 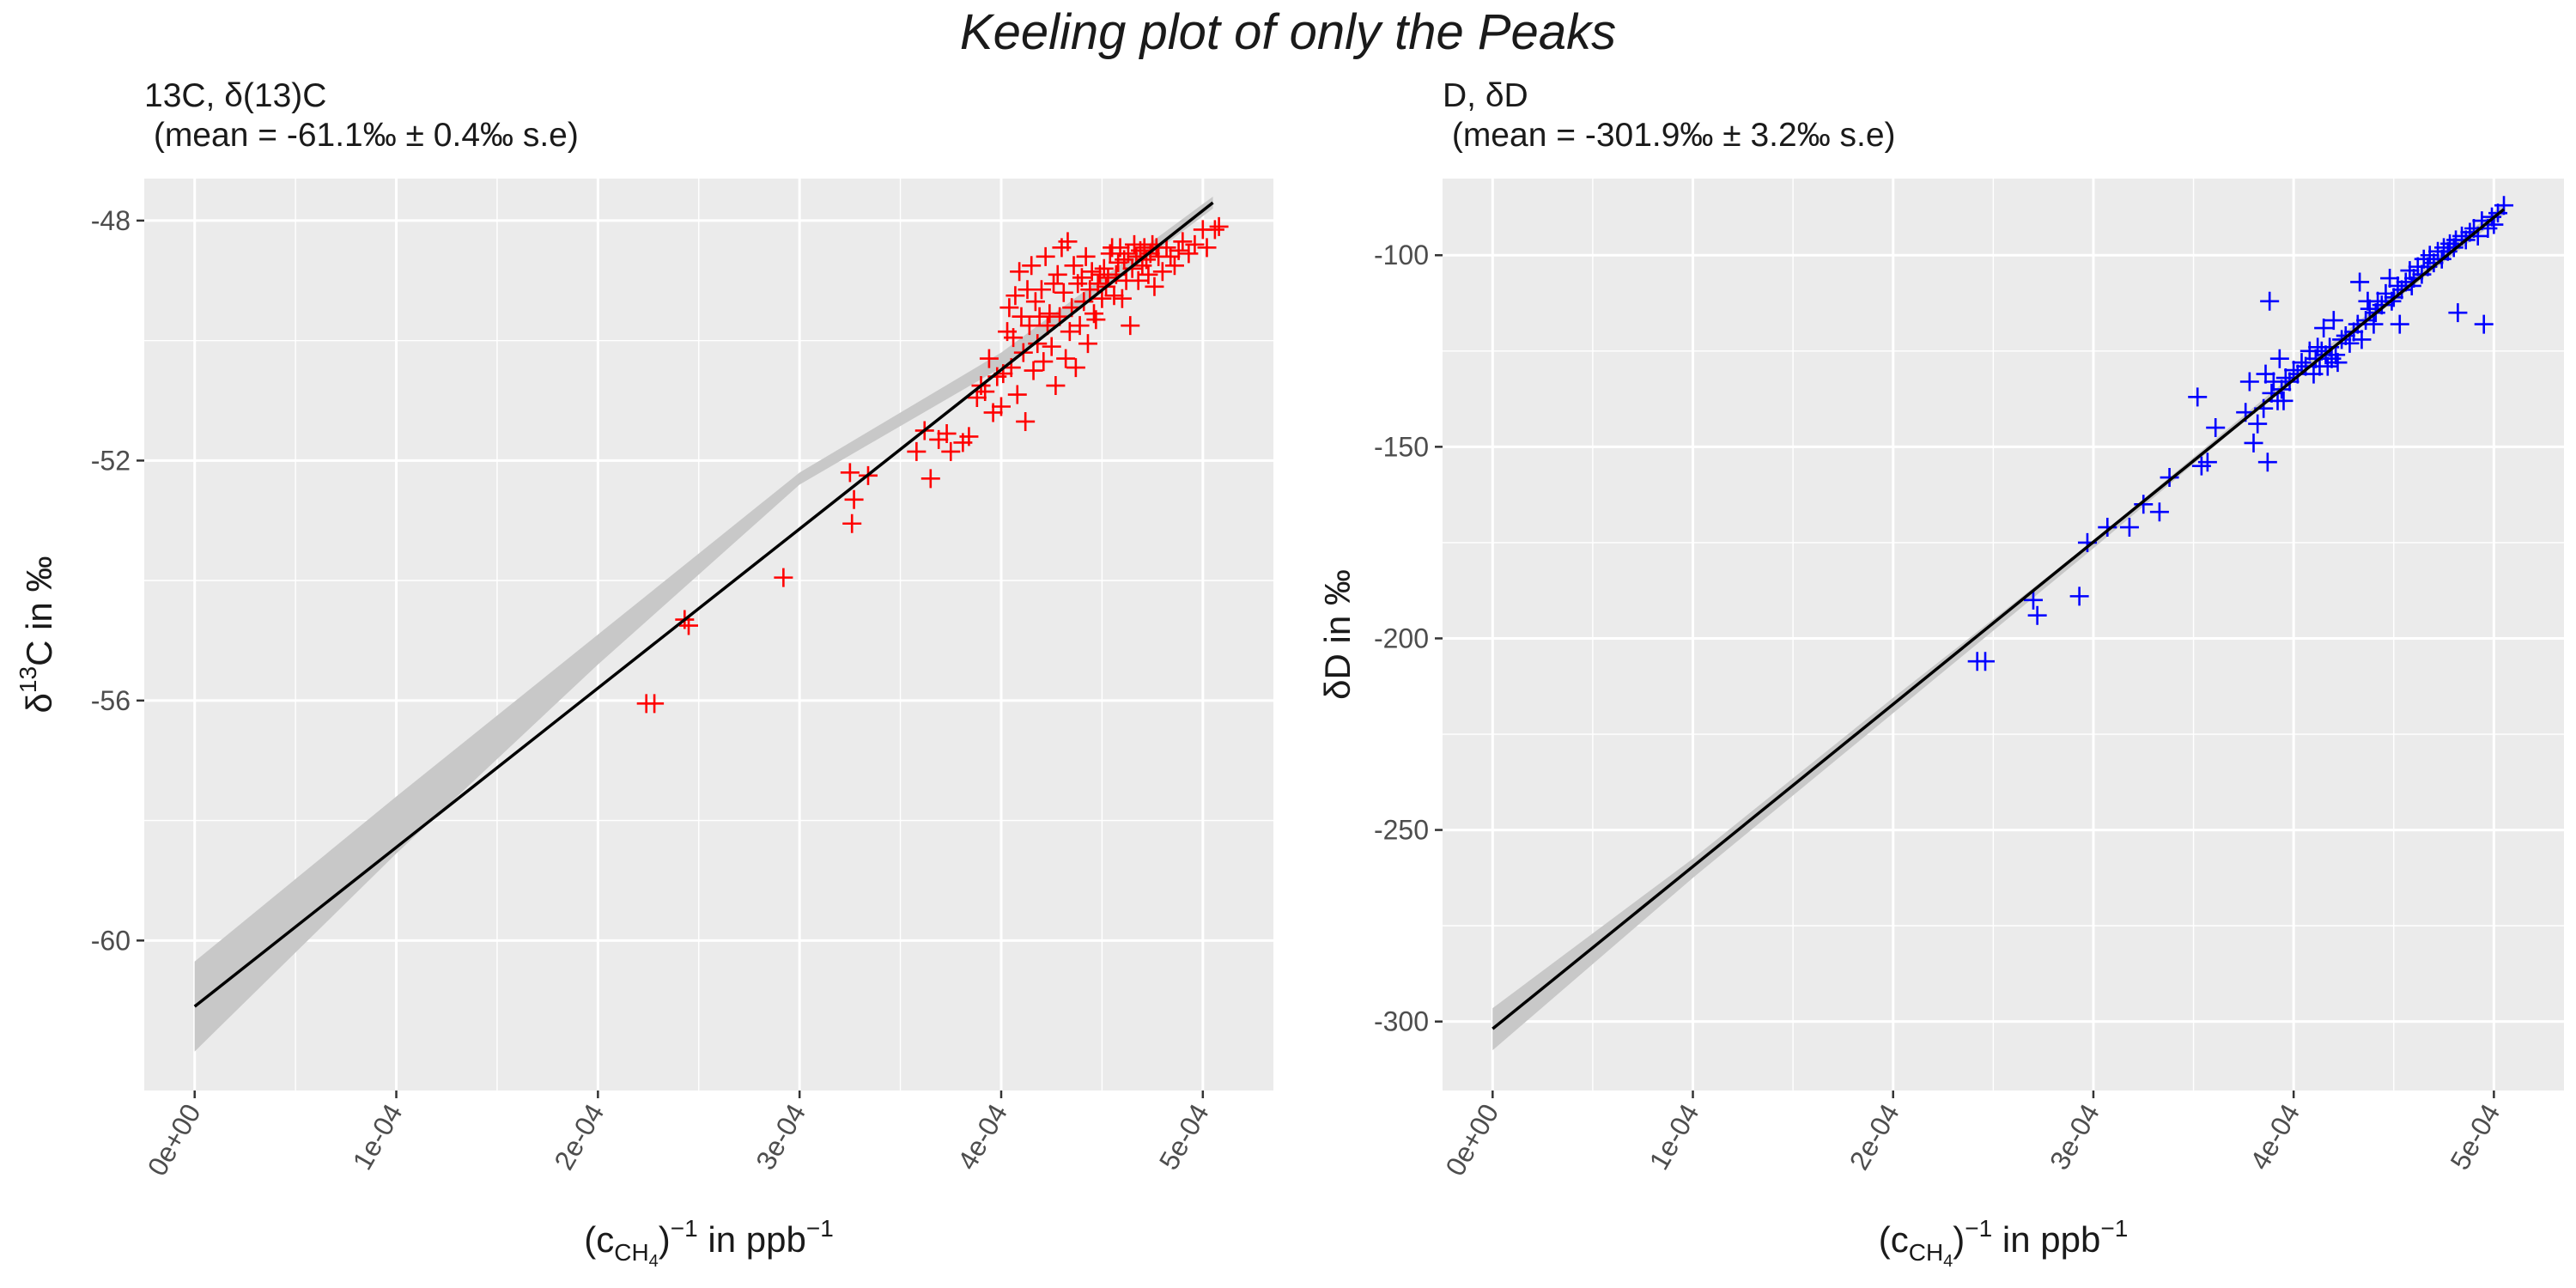 What do you see at coordinates (111, 220) in the screenshot?
I see `y-tick-label: -48` at bounding box center [111, 220].